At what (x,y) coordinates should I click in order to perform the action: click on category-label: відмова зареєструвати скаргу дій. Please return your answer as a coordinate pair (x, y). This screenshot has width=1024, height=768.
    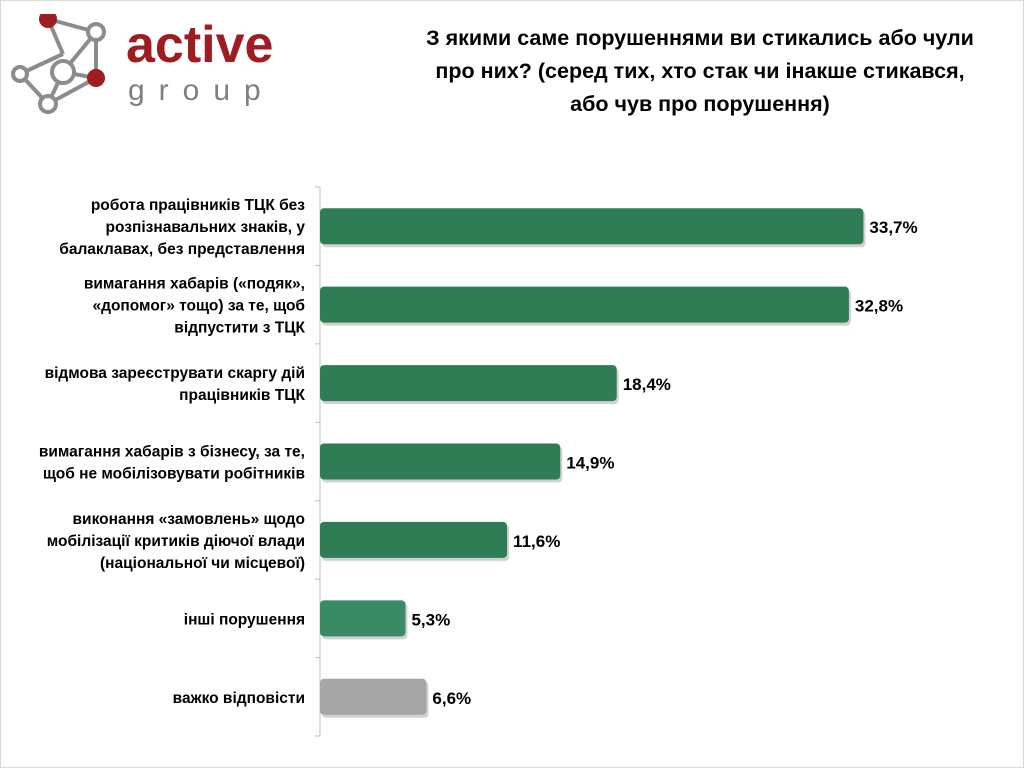
    Looking at the image, I should click on (175, 373).